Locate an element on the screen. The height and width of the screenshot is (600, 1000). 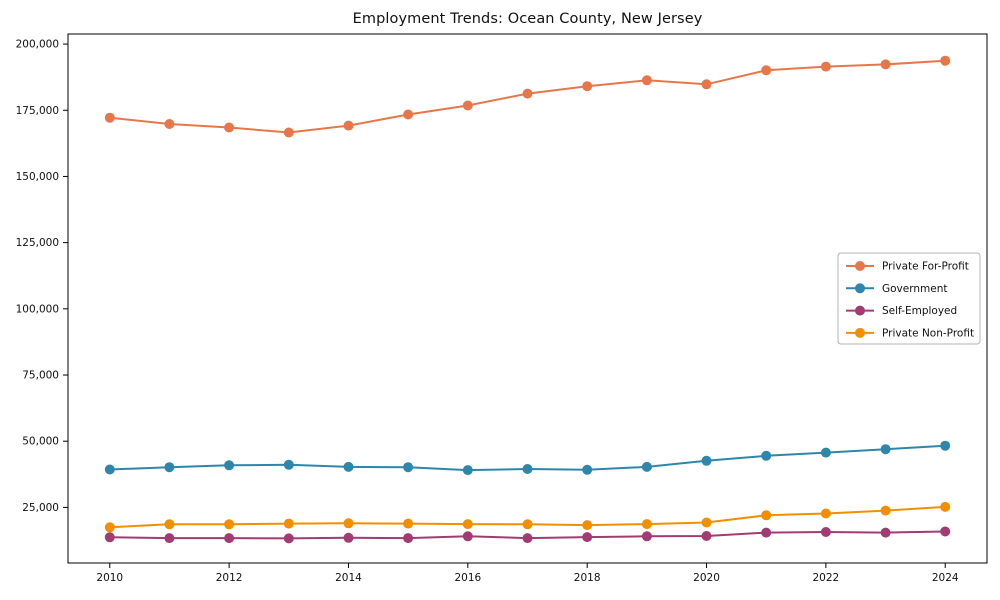
x-tick-label: 2024 is located at coordinates (945, 578).